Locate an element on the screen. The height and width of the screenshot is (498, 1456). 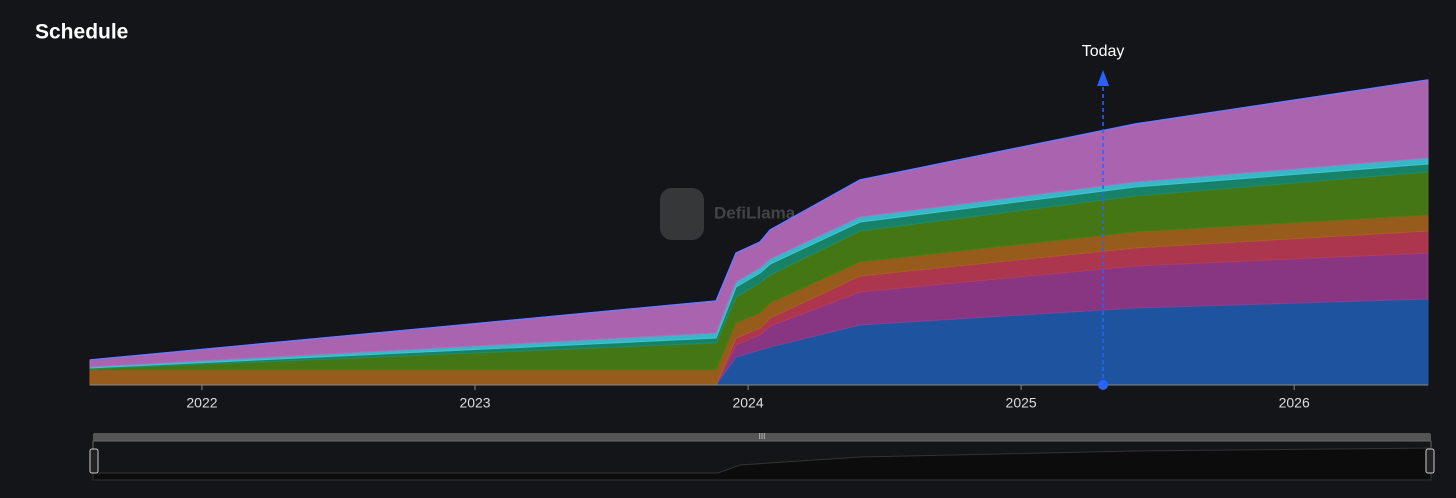
x-tick-label: 2023 is located at coordinates (474, 403).